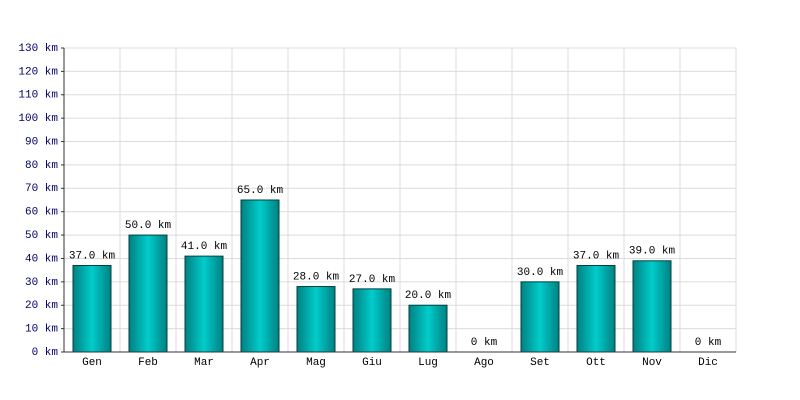 Image resolution: width=800 pixels, height=400 pixels. What do you see at coordinates (596, 363) in the screenshot?
I see `x-tick-label: Ott` at bounding box center [596, 363].